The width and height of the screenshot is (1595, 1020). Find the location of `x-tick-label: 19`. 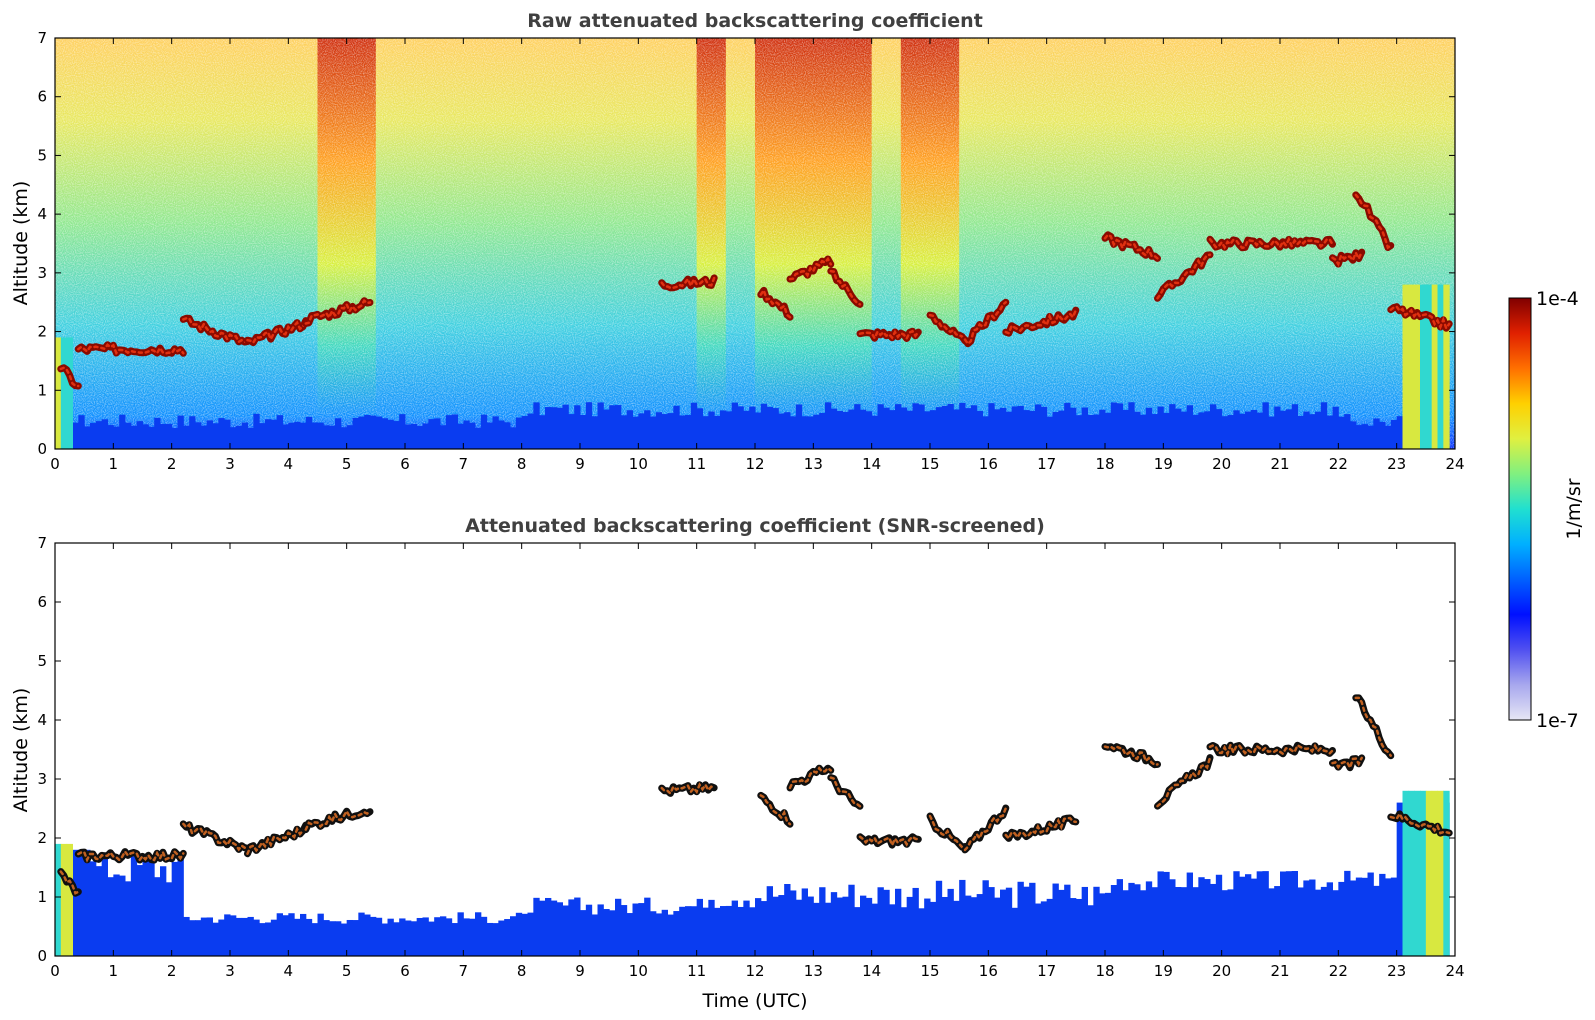

x-tick-label: 19 is located at coordinates (1163, 464).